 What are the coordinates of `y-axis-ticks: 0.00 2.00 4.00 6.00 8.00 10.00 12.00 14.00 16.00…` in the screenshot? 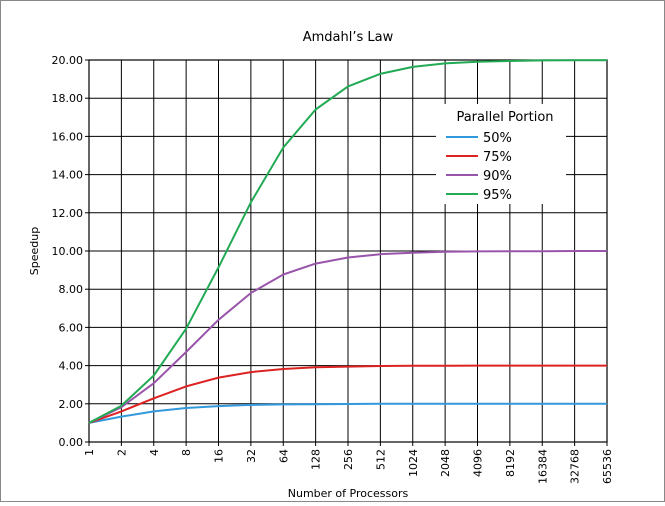 It's located at (70, 251).